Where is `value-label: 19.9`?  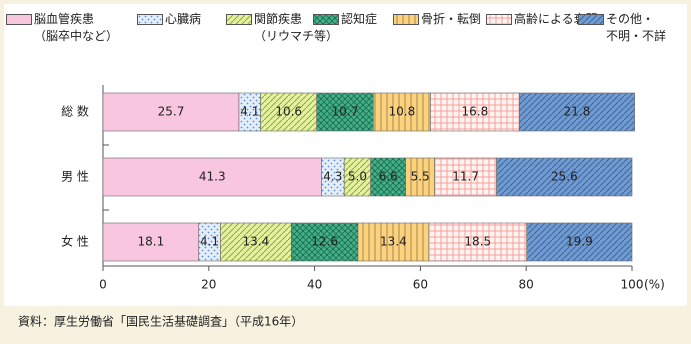
value-label: 19.9 is located at coordinates (579, 242).